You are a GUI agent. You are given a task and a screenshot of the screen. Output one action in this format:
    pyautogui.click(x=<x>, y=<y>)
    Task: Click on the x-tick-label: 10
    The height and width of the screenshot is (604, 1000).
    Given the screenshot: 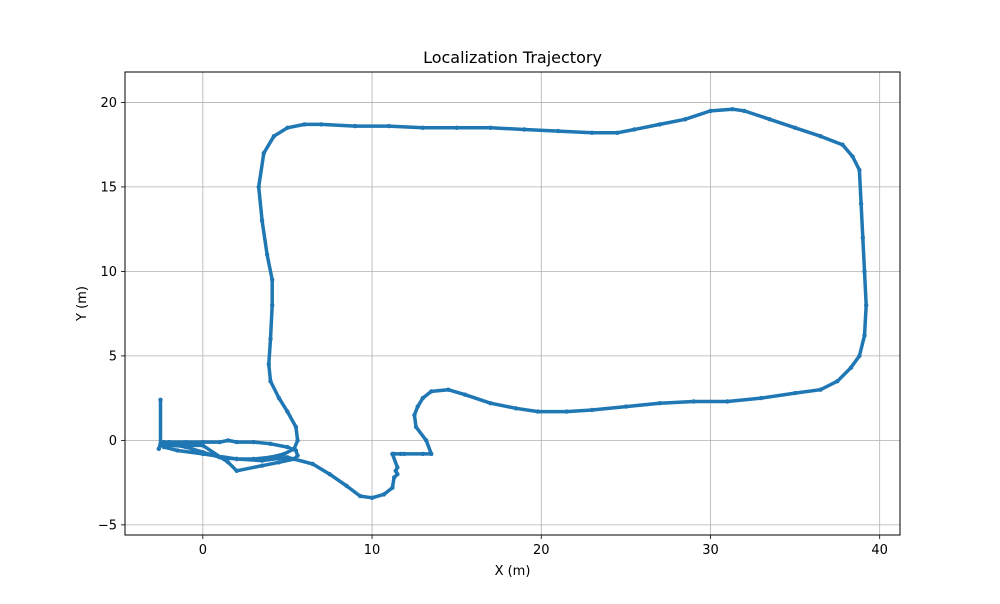 What is the action you would take?
    pyautogui.click(x=372, y=550)
    